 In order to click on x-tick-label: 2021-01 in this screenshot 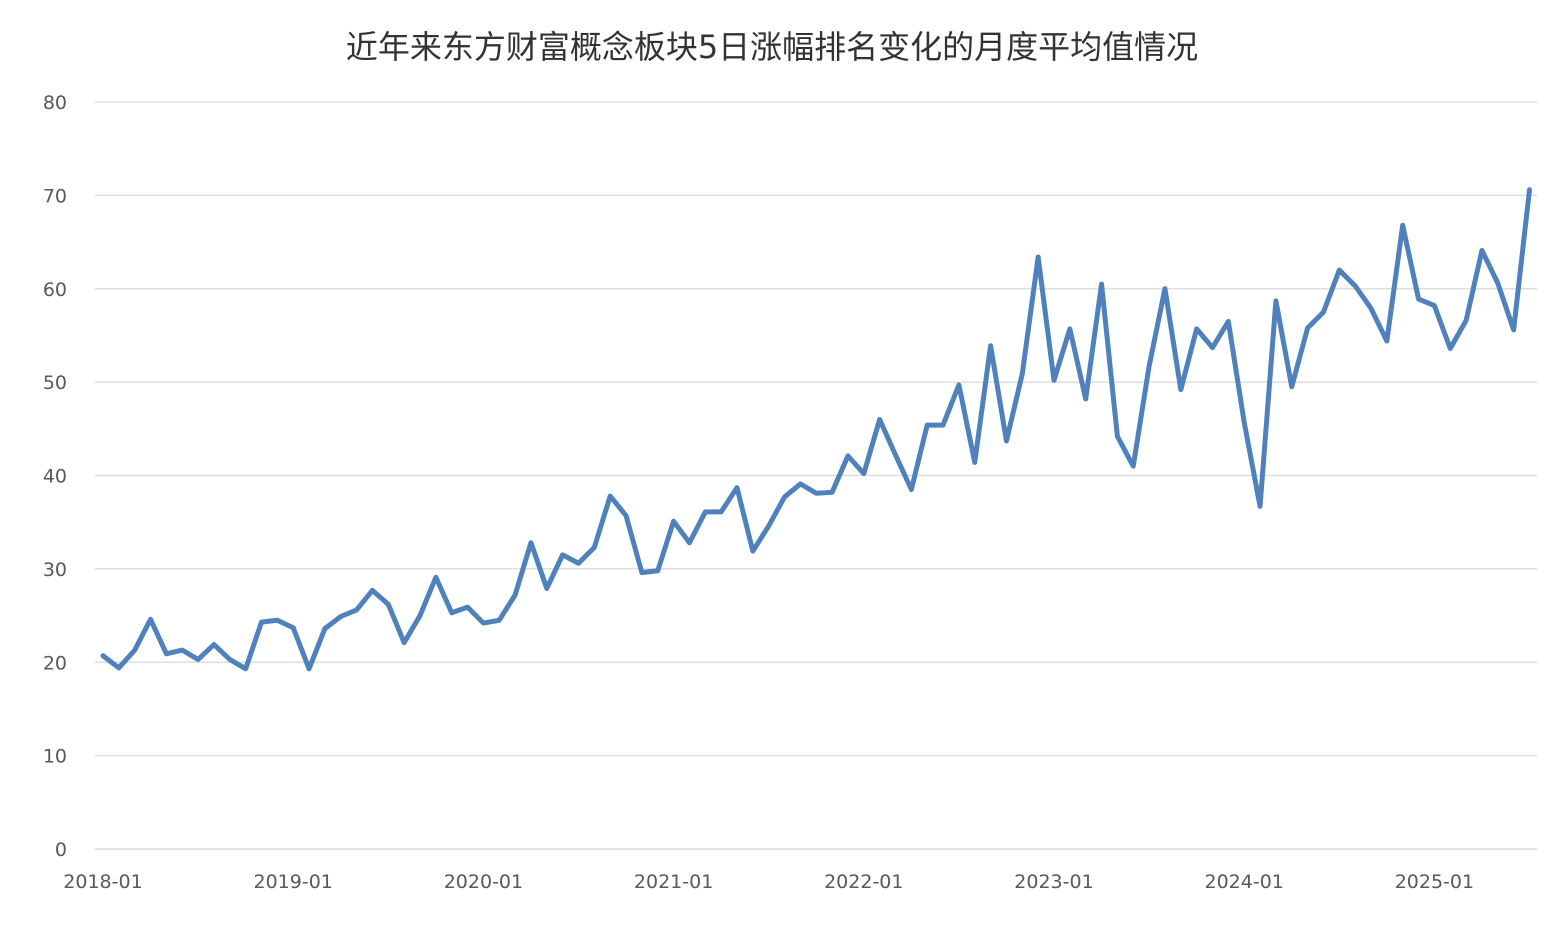, I will do `click(673, 882)`.